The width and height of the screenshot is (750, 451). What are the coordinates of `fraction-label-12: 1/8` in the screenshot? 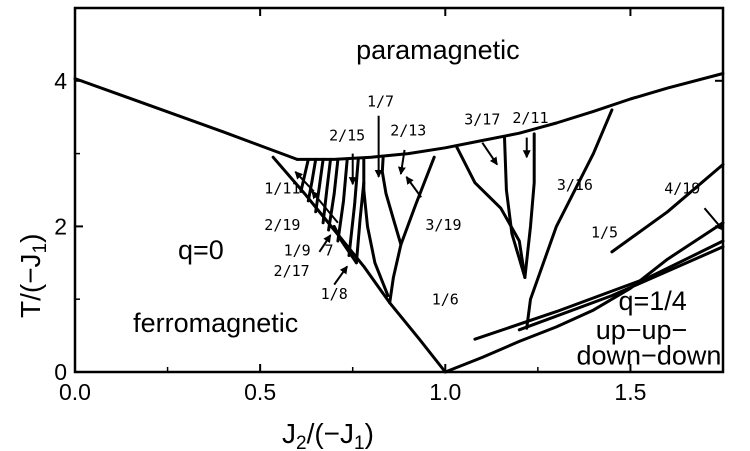 It's located at (334, 294).